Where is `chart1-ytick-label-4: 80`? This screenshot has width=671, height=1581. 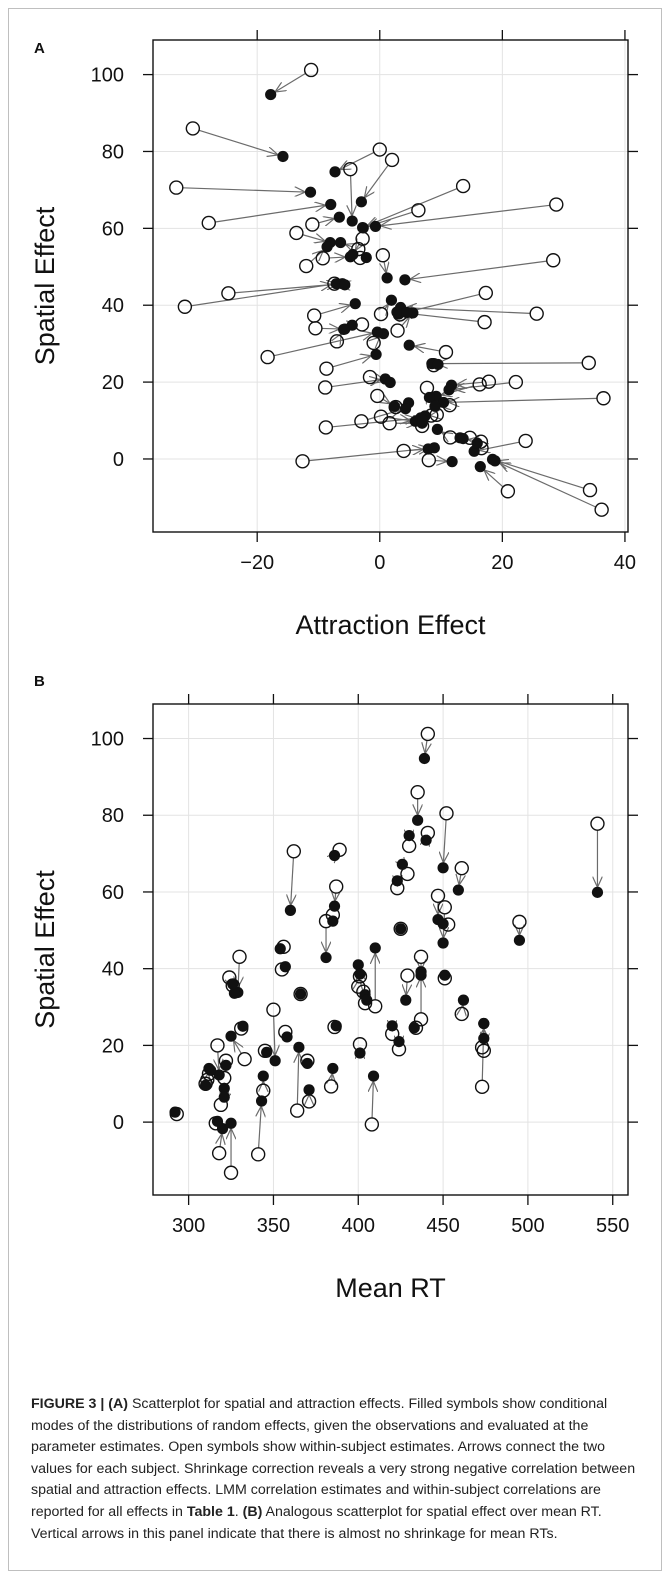
chart1-ytick-label-4: 80 is located at coordinates (113, 816).